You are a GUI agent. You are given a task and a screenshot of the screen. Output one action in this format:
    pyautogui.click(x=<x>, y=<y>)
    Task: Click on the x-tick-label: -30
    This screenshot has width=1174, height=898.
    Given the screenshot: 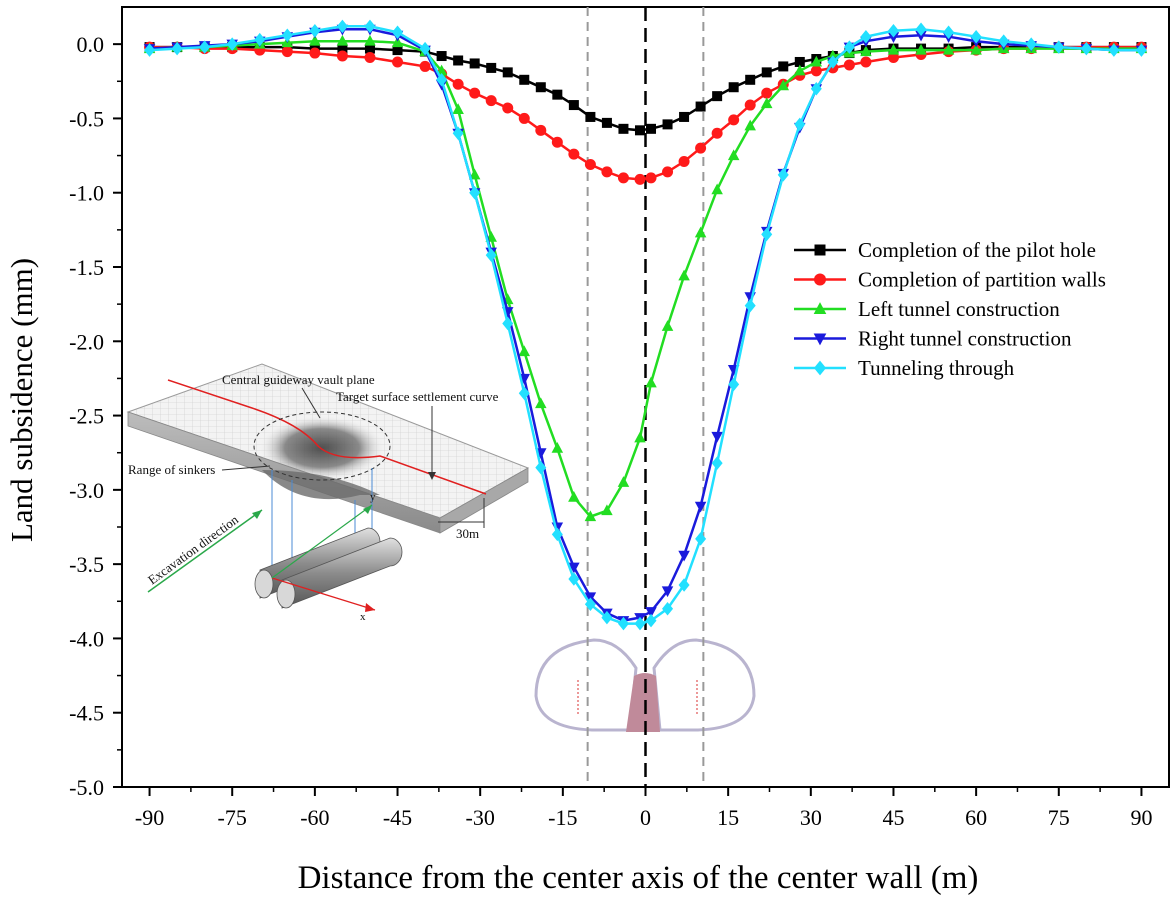 What is the action you would take?
    pyautogui.click(x=480, y=817)
    